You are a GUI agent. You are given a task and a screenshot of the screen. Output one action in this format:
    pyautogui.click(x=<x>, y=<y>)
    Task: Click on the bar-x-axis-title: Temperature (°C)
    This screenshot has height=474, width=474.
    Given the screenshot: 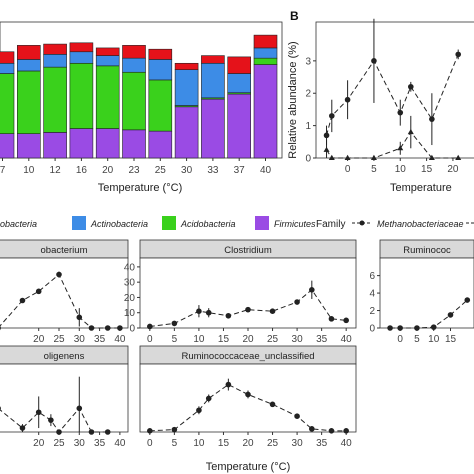 What is the action you would take?
    pyautogui.click(x=140, y=188)
    